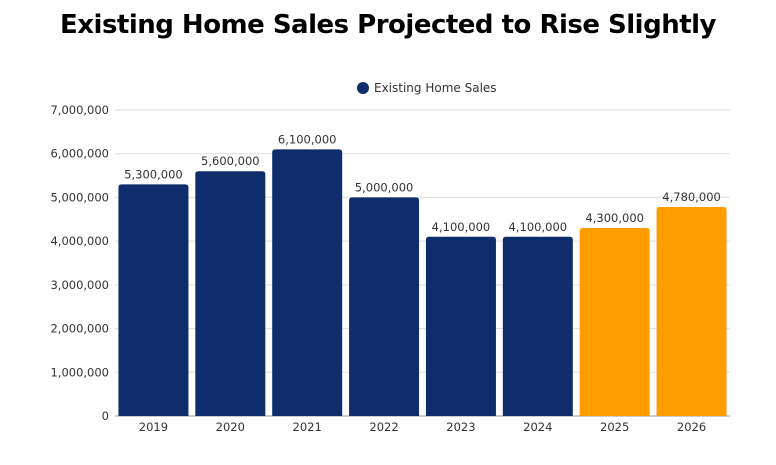 This screenshot has width=776, height=465. What do you see at coordinates (460, 326) in the screenshot?
I see `bar-2023` at bounding box center [460, 326].